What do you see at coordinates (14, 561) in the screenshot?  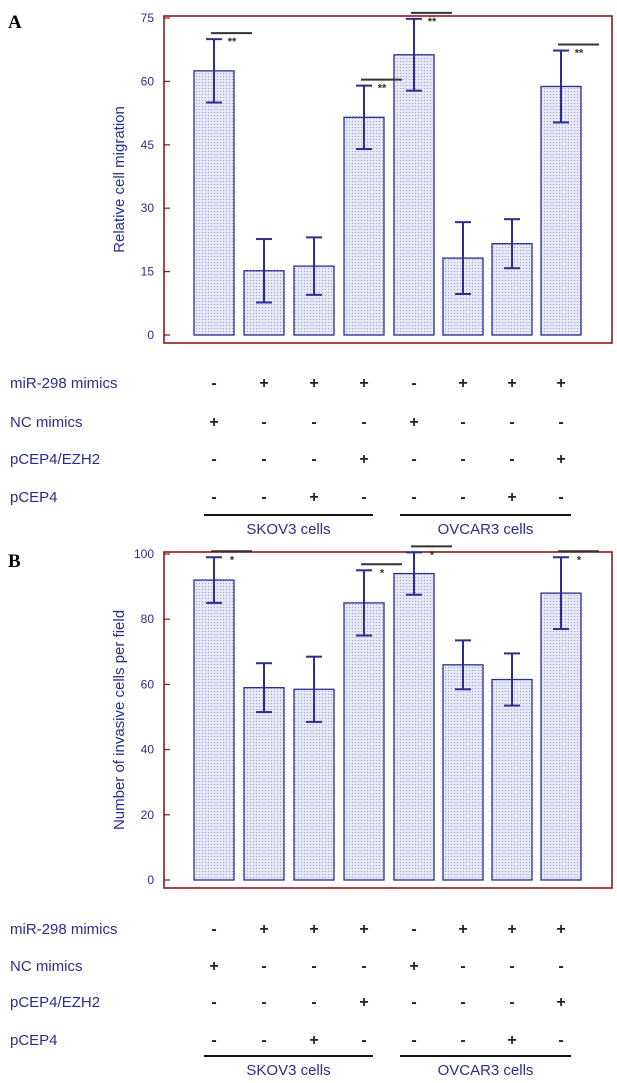 I see `panel-label: B` at bounding box center [14, 561].